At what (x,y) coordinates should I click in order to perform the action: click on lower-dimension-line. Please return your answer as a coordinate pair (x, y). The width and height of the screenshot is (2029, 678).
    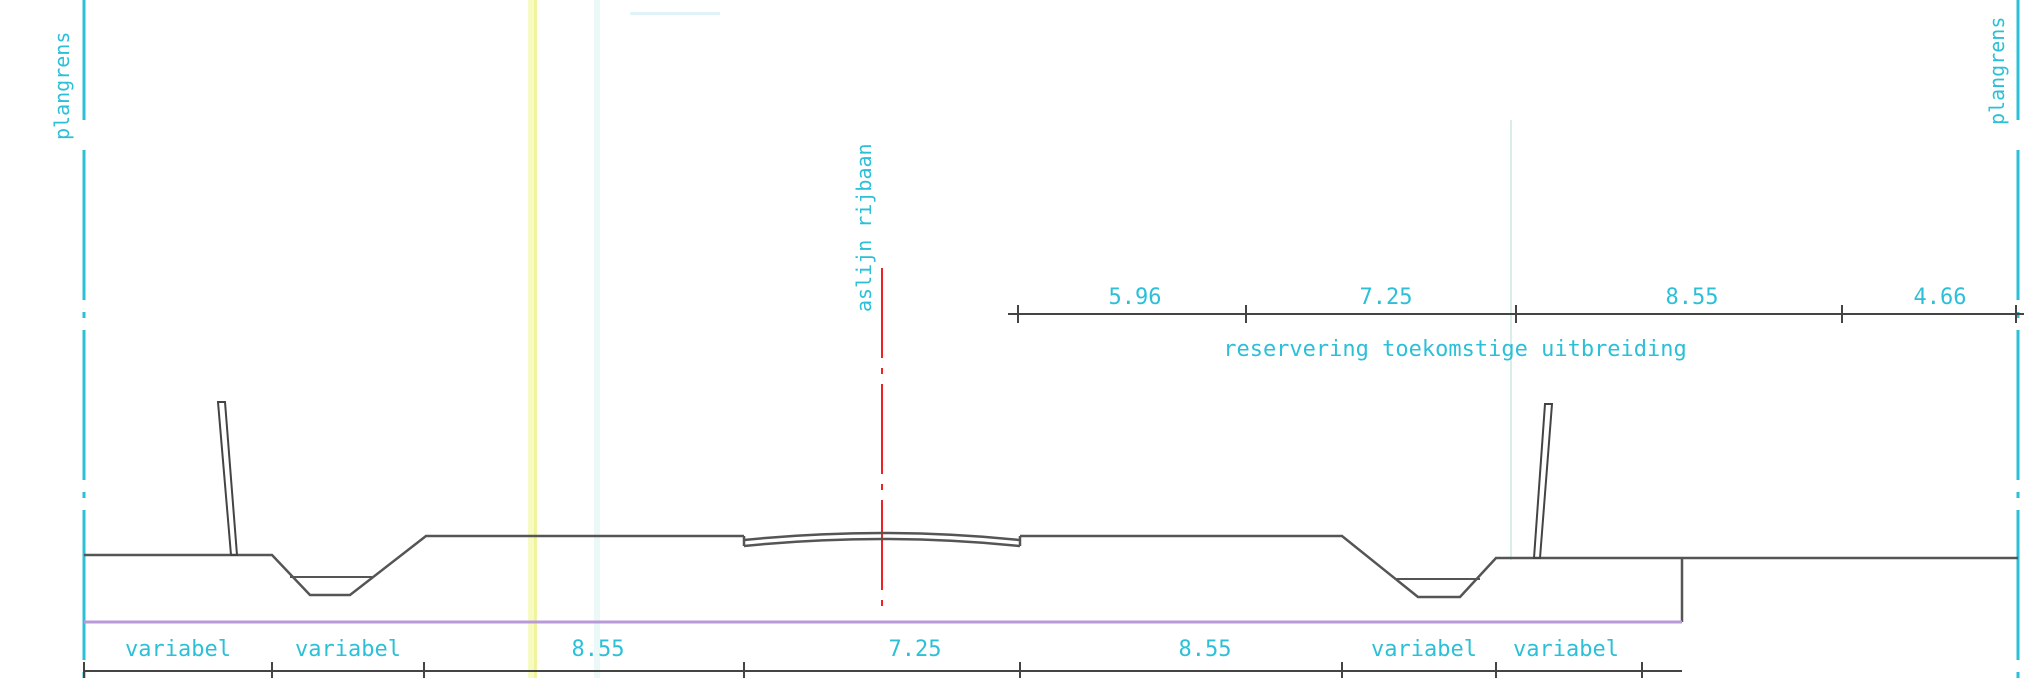
    Looking at the image, I should click on (882, 670).